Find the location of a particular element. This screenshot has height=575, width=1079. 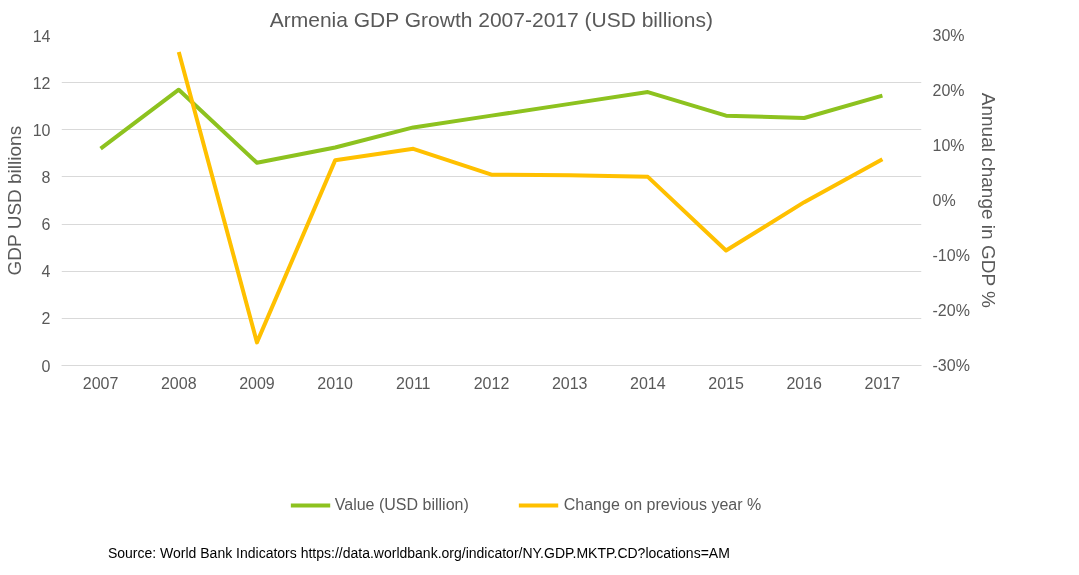

y-tick-label: 4 is located at coordinates (46, 272).